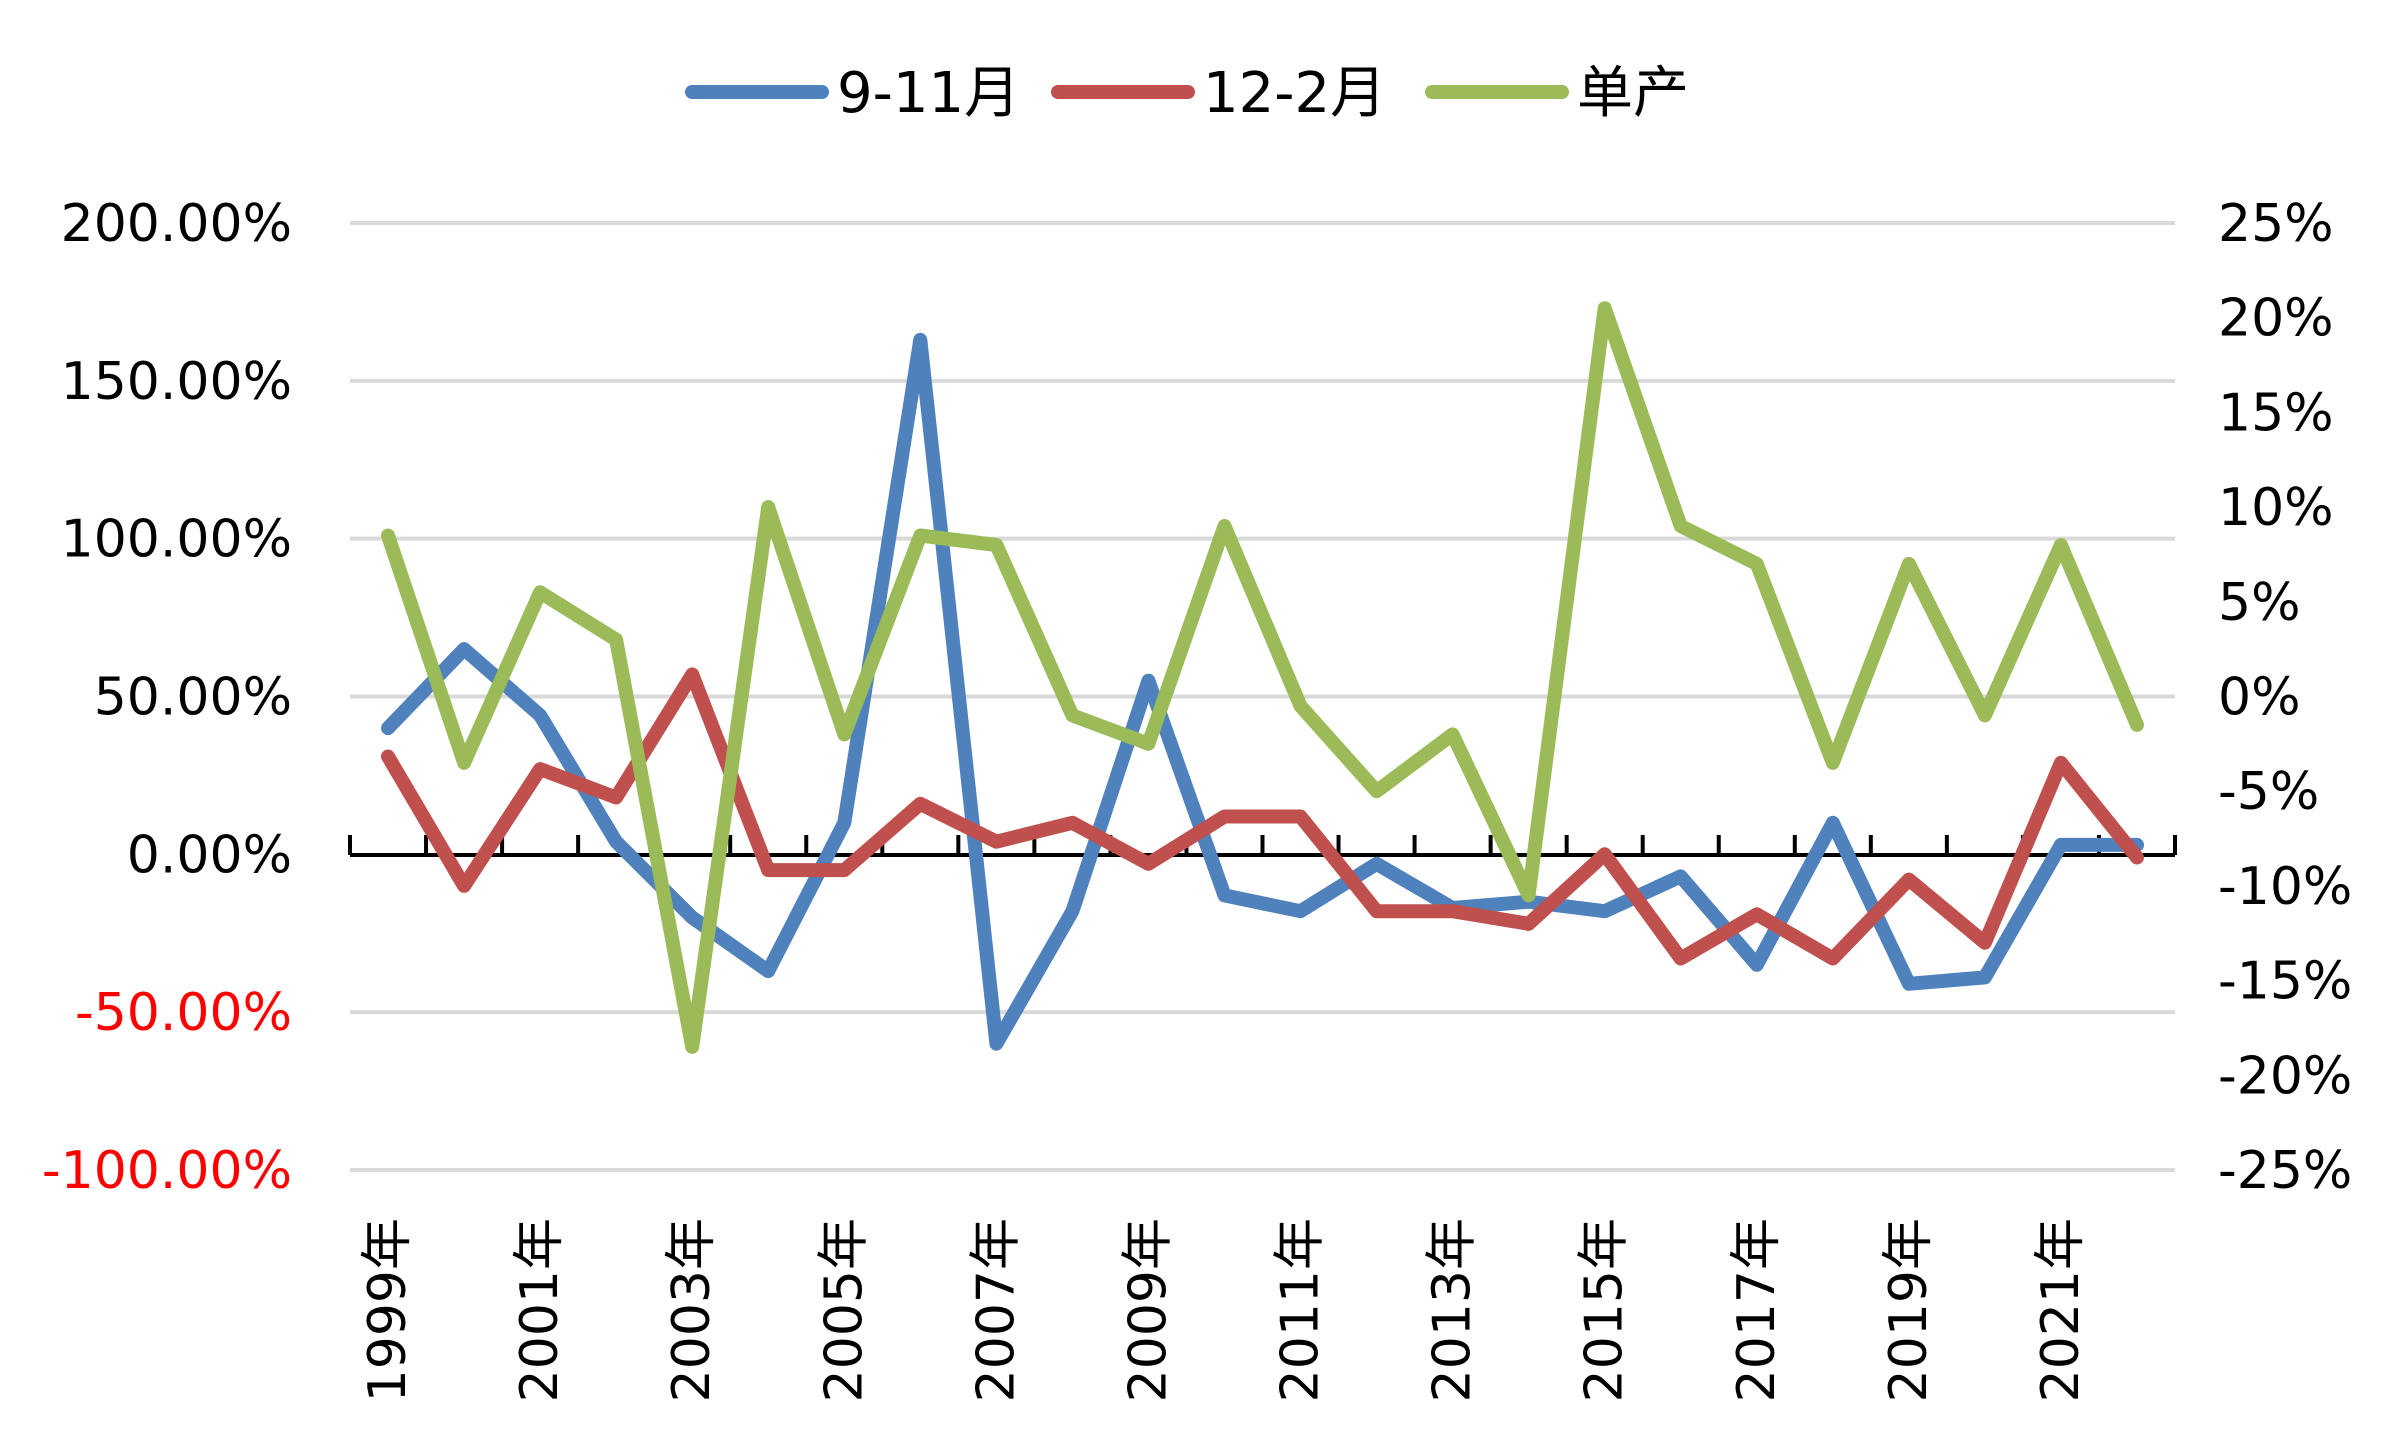  What do you see at coordinates (388, 1310) in the screenshot?
I see `x-tick-label: 1999年` at bounding box center [388, 1310].